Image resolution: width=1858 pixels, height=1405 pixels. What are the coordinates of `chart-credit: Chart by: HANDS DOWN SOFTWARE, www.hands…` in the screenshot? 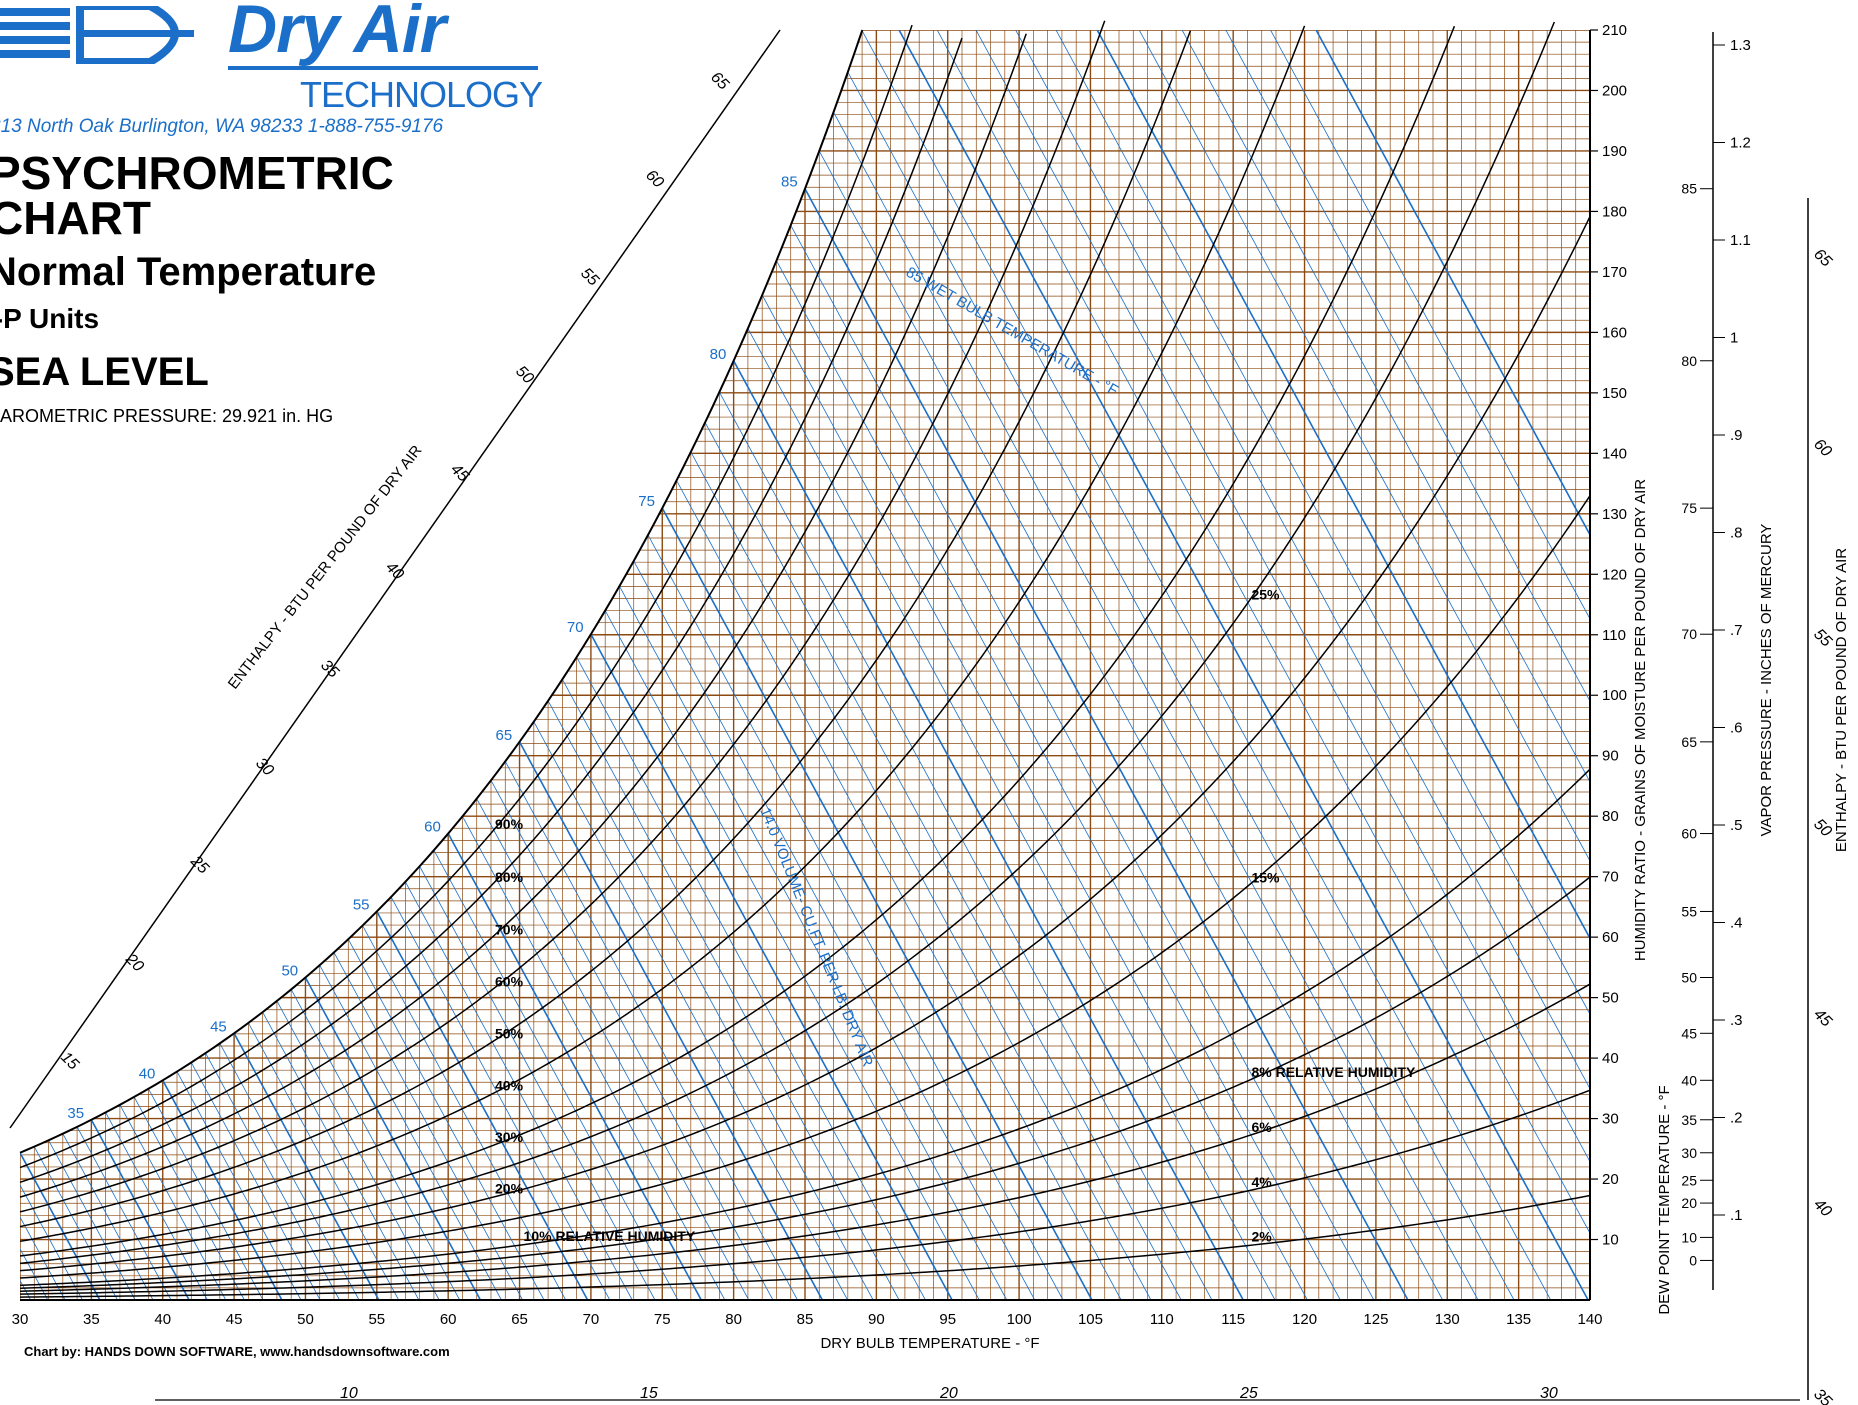 It's located at (237, 1351).